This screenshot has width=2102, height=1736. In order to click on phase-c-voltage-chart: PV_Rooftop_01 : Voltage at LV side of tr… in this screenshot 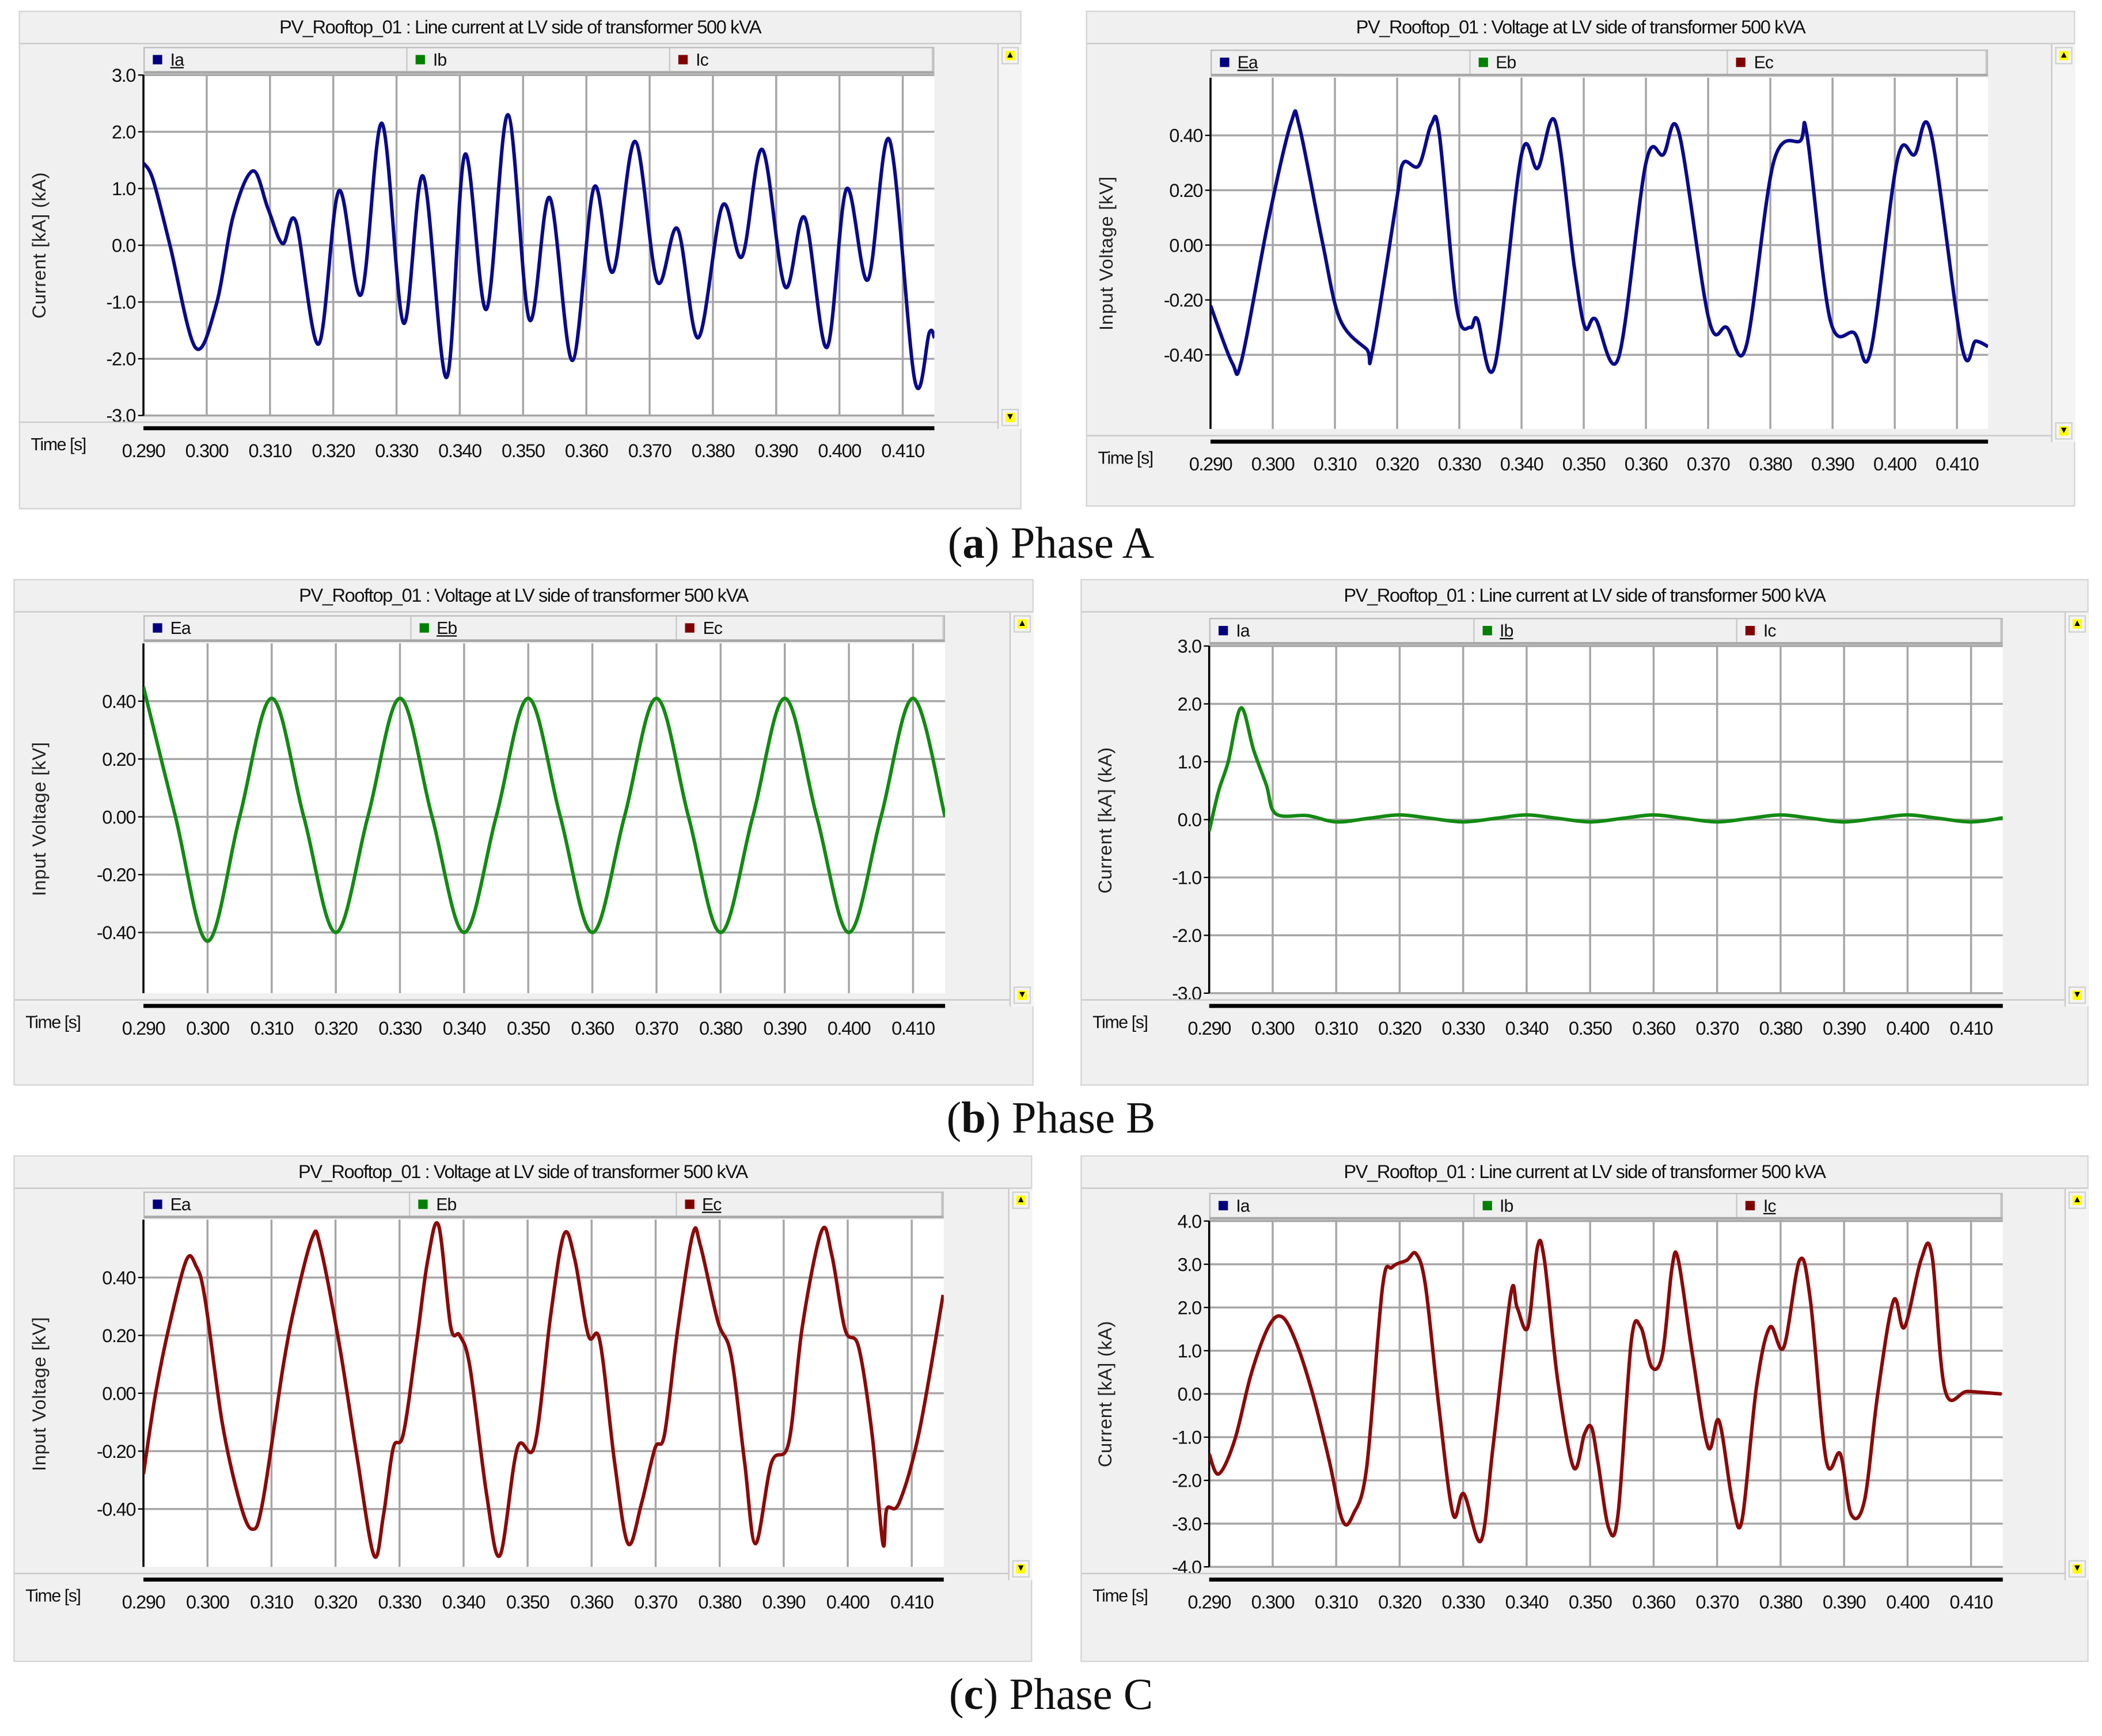, I will do `click(523, 1408)`.